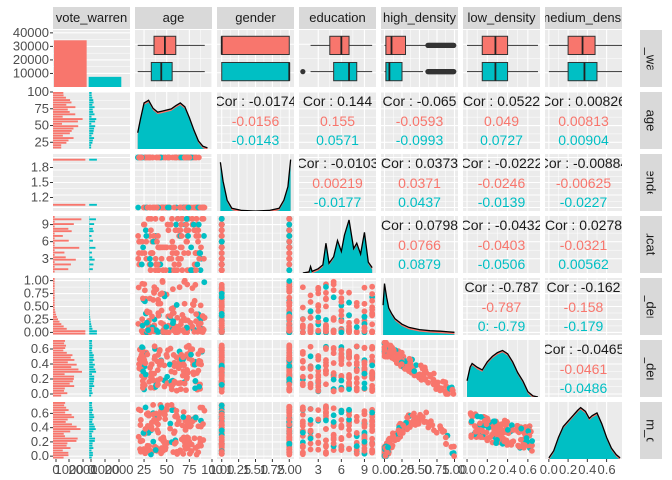  Describe the element at coordinates (583, 140) in the screenshot. I see `correlation-group-1: 0.00904` at that location.